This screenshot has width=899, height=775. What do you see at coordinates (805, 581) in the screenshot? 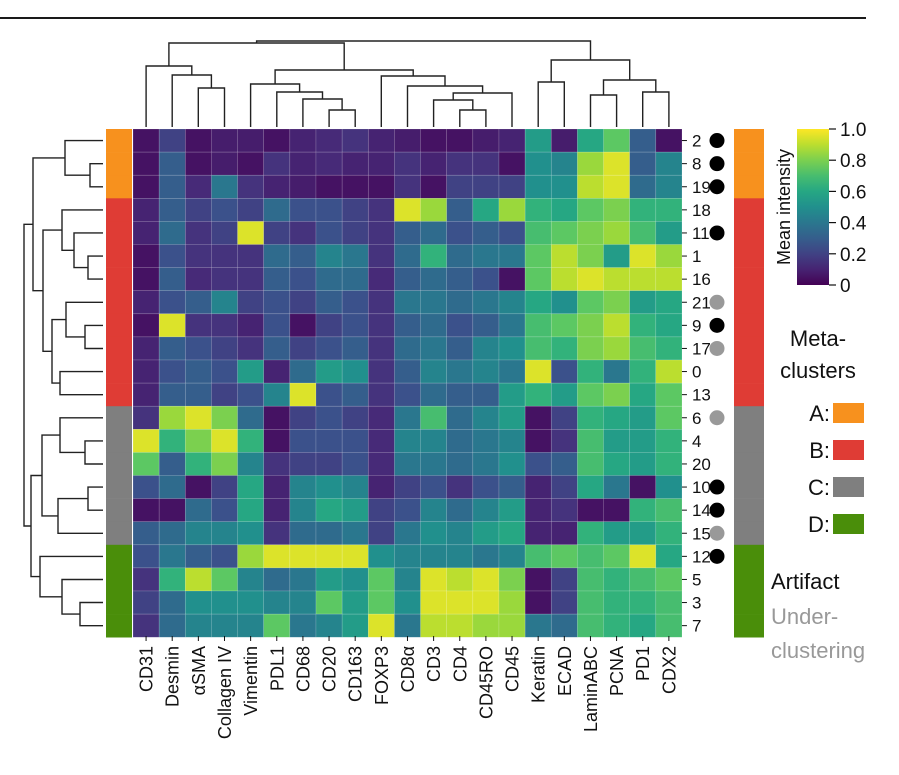
I see `legend-artifact: Artifact` at bounding box center [805, 581].